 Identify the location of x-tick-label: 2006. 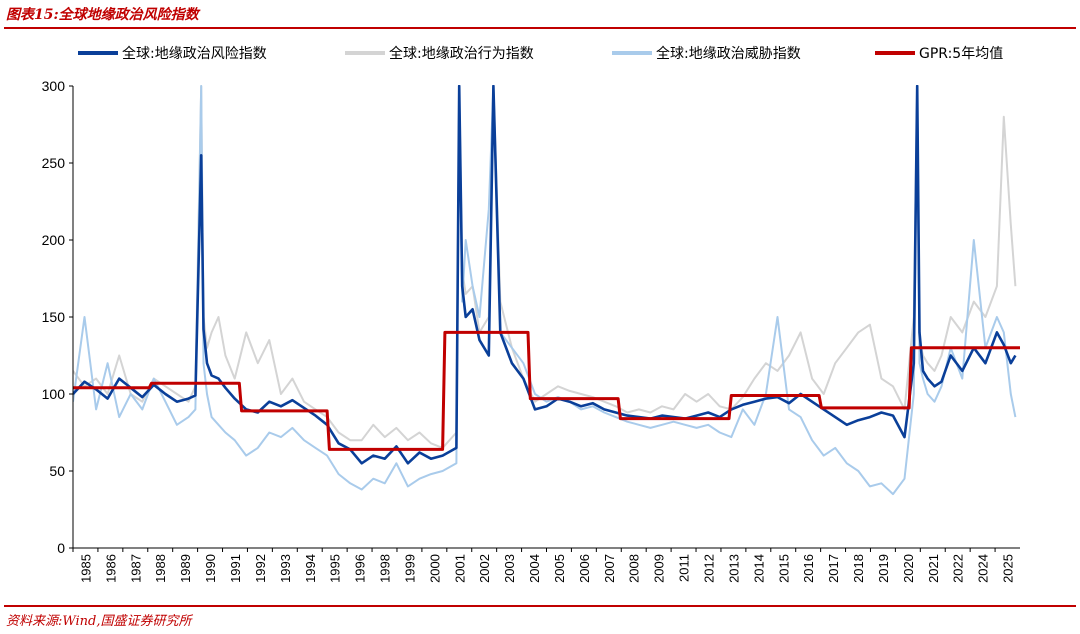
(584, 568).